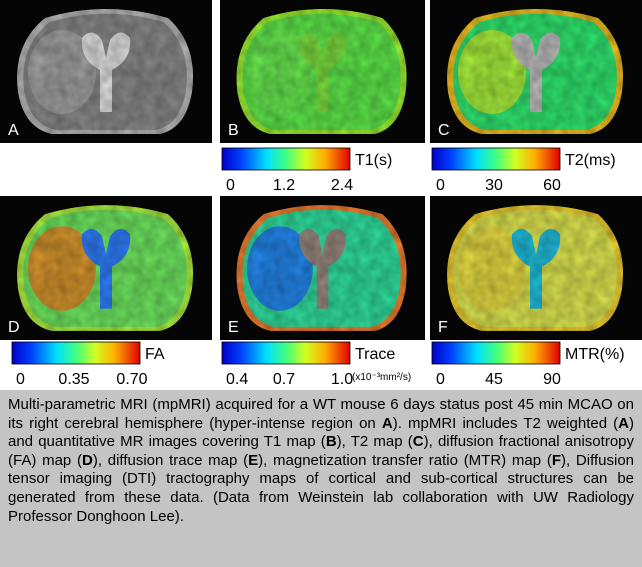 The height and width of the screenshot is (567, 642). Describe the element at coordinates (381, 377) in the screenshot. I see `colorbar-unit: (x10⁻³mm²/s)` at that location.